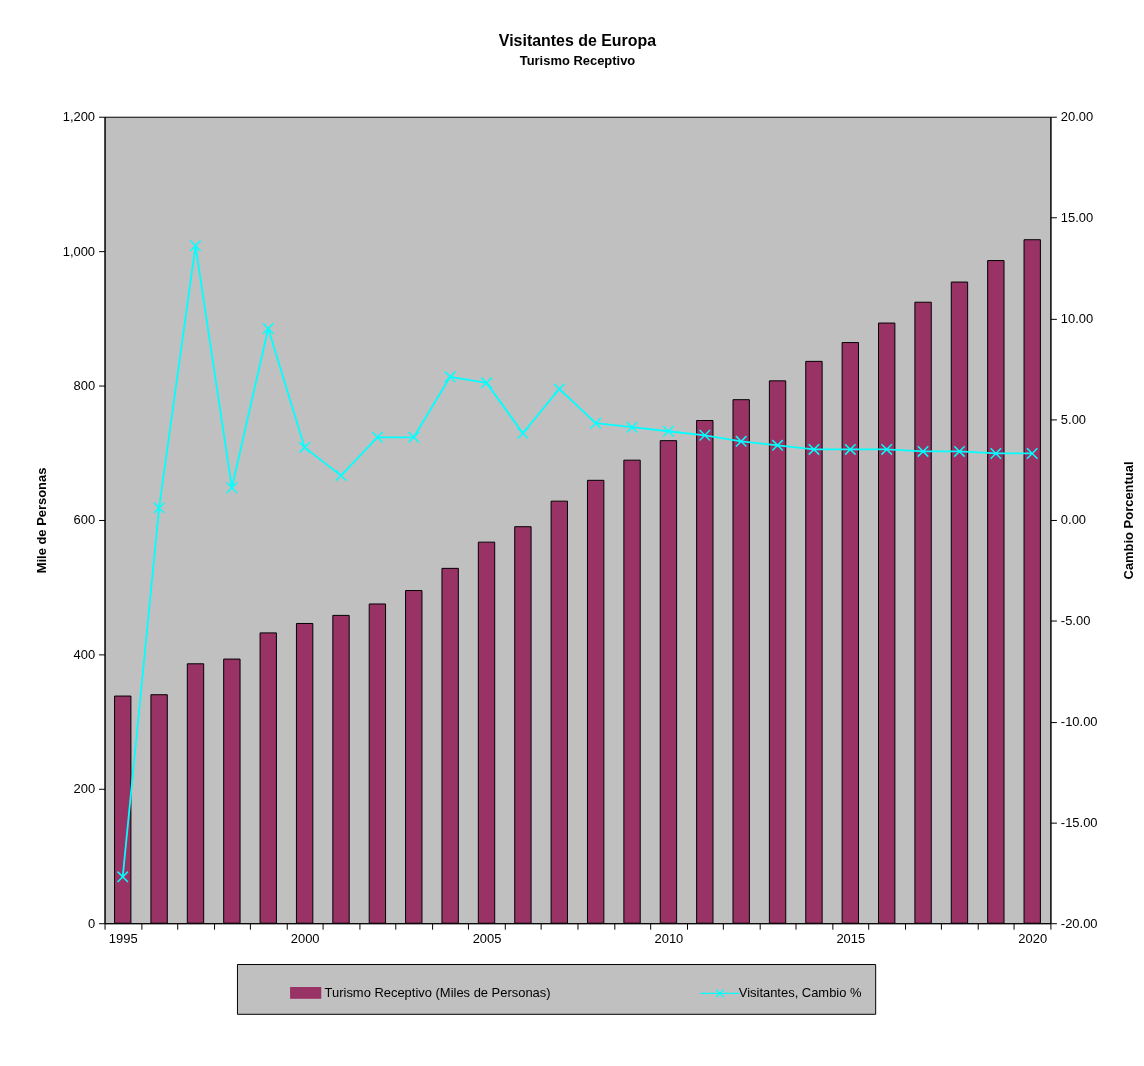 The image size is (1144, 1066). I want to click on y-tick-label: 400, so click(84, 654).